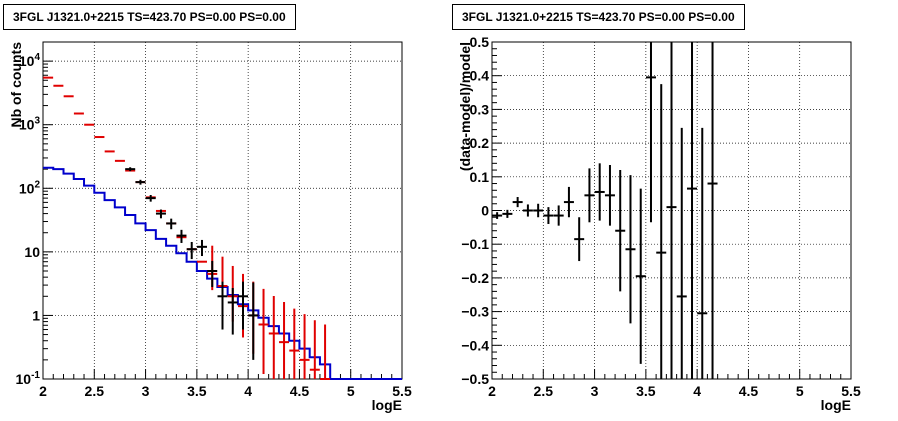  Describe the element at coordinates (475, 244) in the screenshot. I see `y-tick-label: −0.1` at that location.